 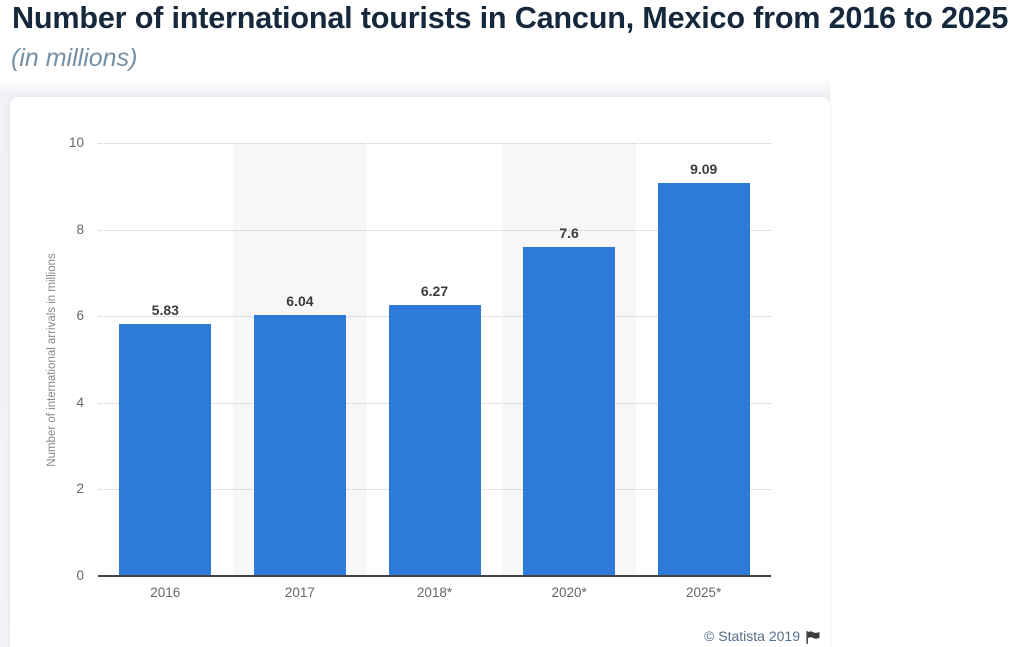 I want to click on x-axis-tick-label: 2016, so click(x=165, y=593).